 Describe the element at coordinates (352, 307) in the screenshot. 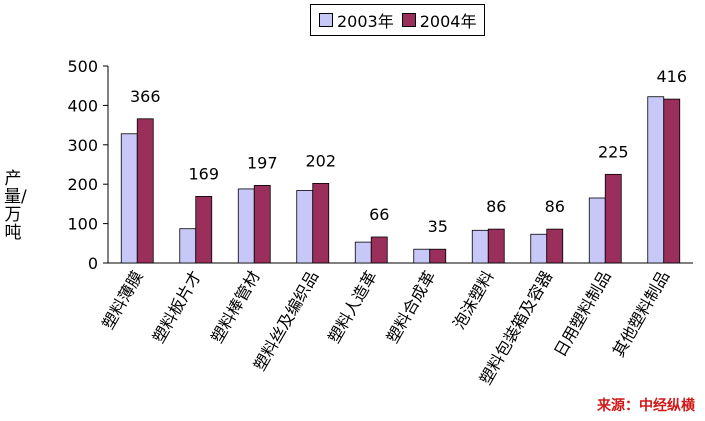

I see `x-tick-label: 塑料人造革` at that location.